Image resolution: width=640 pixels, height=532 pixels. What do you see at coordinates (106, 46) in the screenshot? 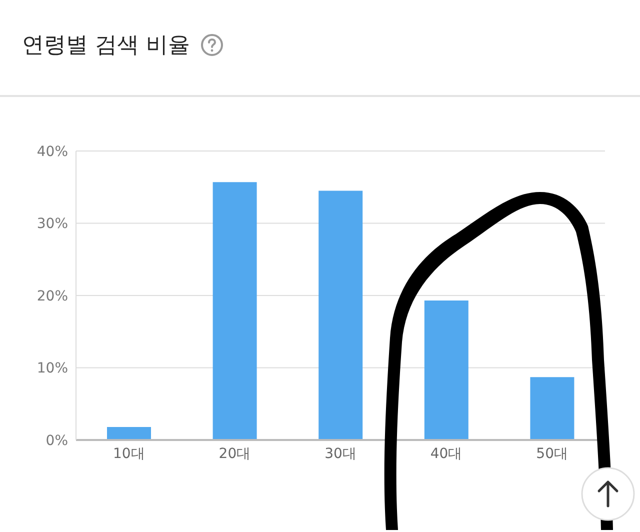
I see `chart-title: 연령별 검색 비율` at bounding box center [106, 46].